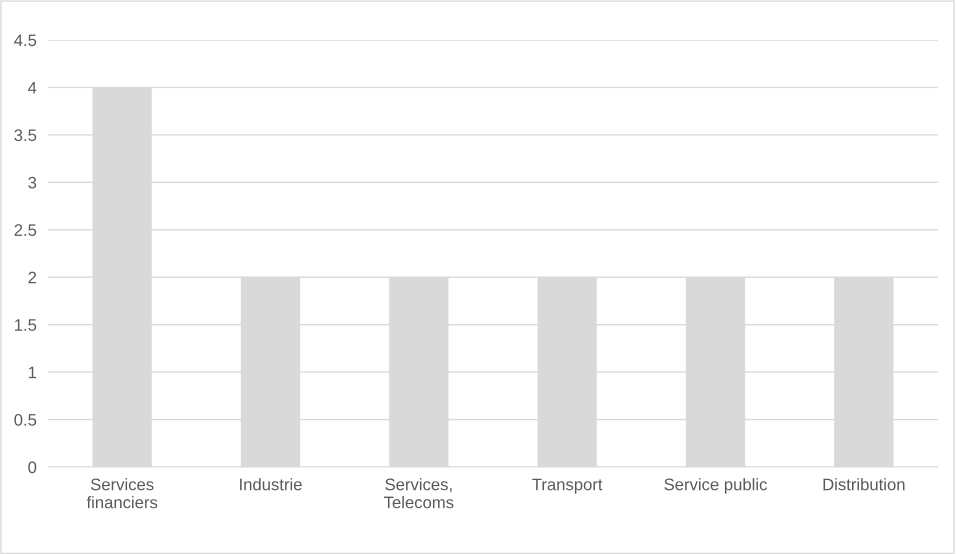  I want to click on y-tick-label: 2.5, so click(25, 230).